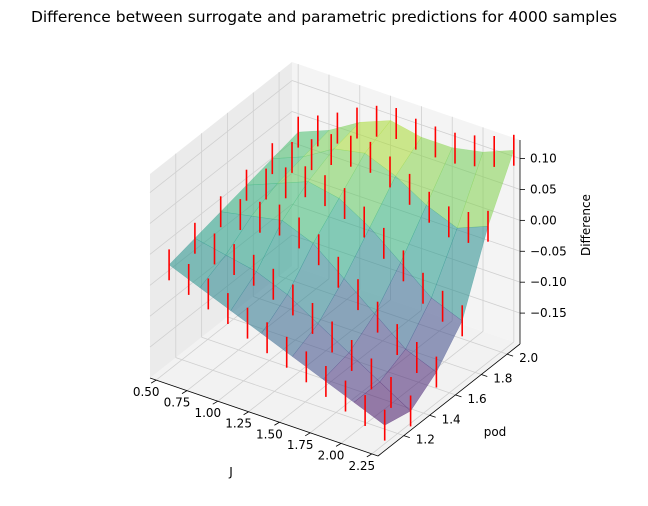 The width and height of the screenshot is (648, 506). What do you see at coordinates (300, 445) in the screenshot?
I see `x-tick-label: 1.75` at bounding box center [300, 445].